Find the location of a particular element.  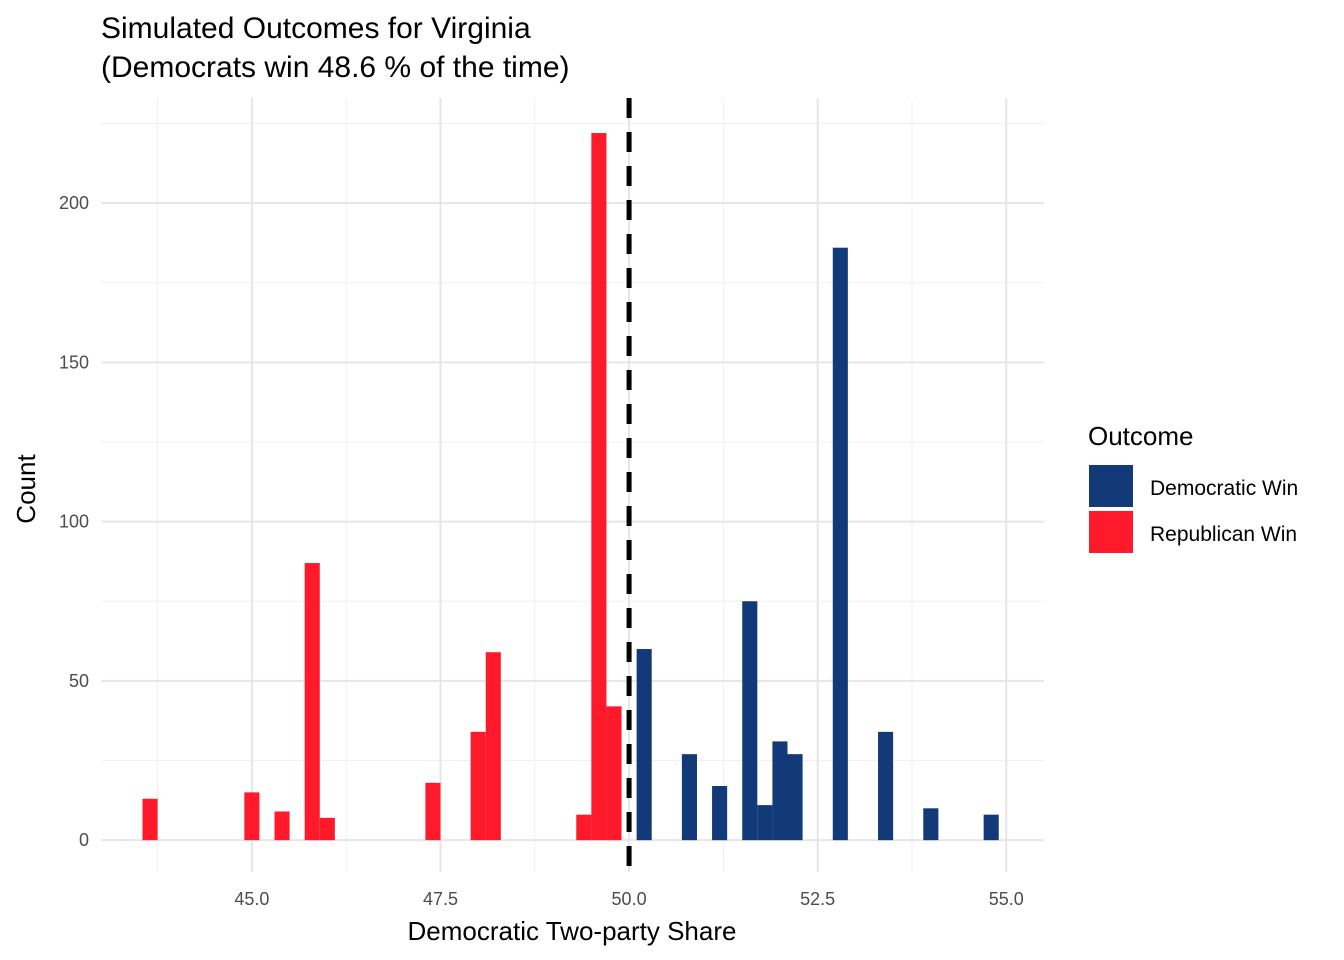

x-axis-ticks: 45.0 47.5 50.0 52.5 55.0 is located at coordinates (628, 899).